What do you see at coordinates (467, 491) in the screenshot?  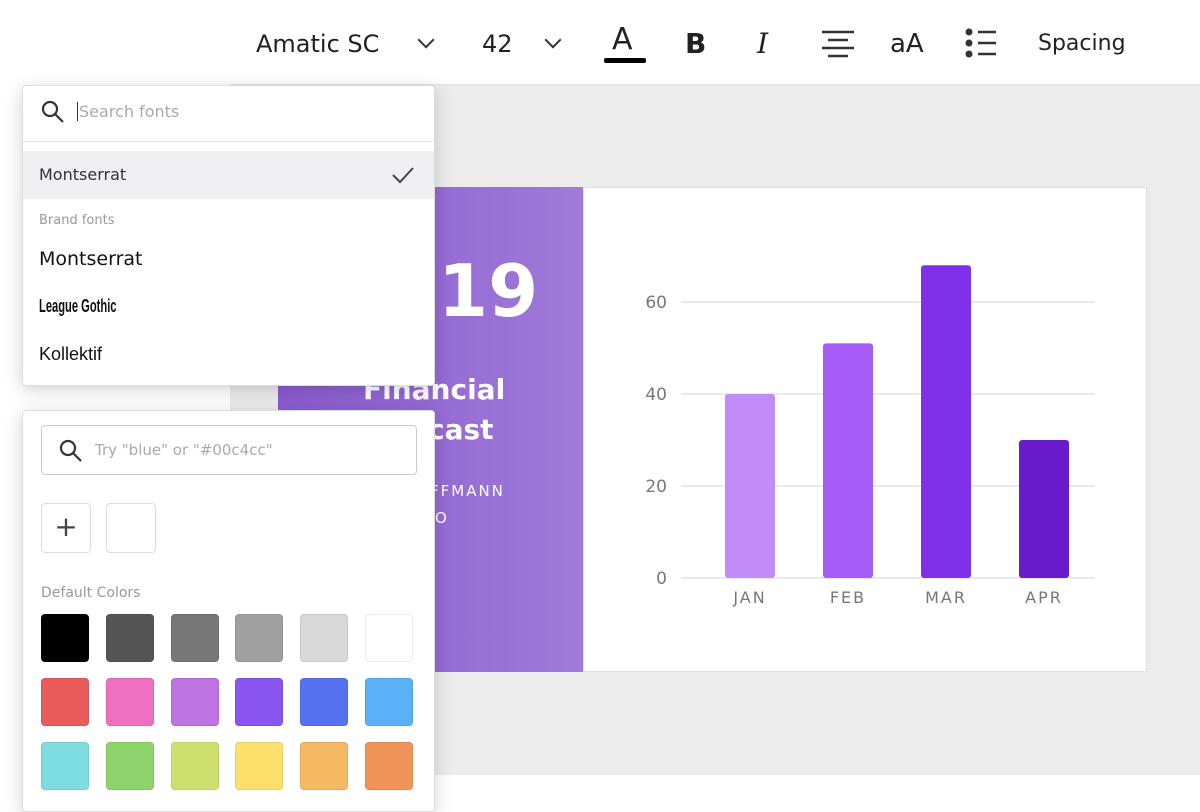 I see `design-author: FFMANN` at bounding box center [467, 491].